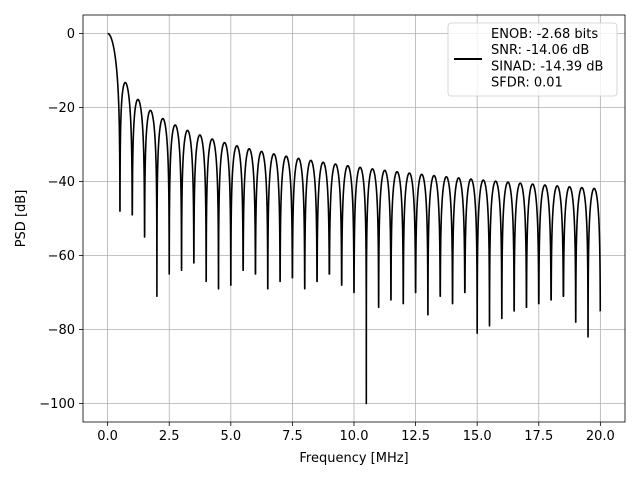 This screenshot has height=480, width=640. I want to click on legend-entry-line: SINAD: -14.39 dB, so click(547, 66).